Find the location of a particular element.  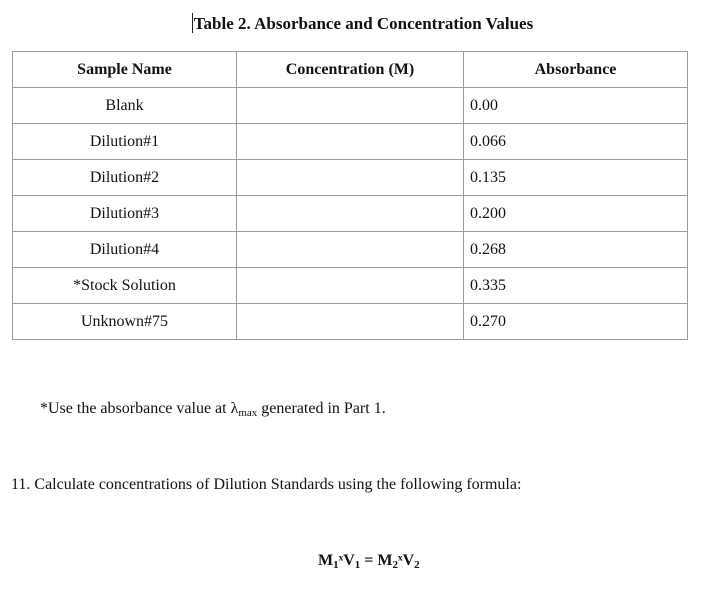

note-subscript: max is located at coordinates (248, 413).